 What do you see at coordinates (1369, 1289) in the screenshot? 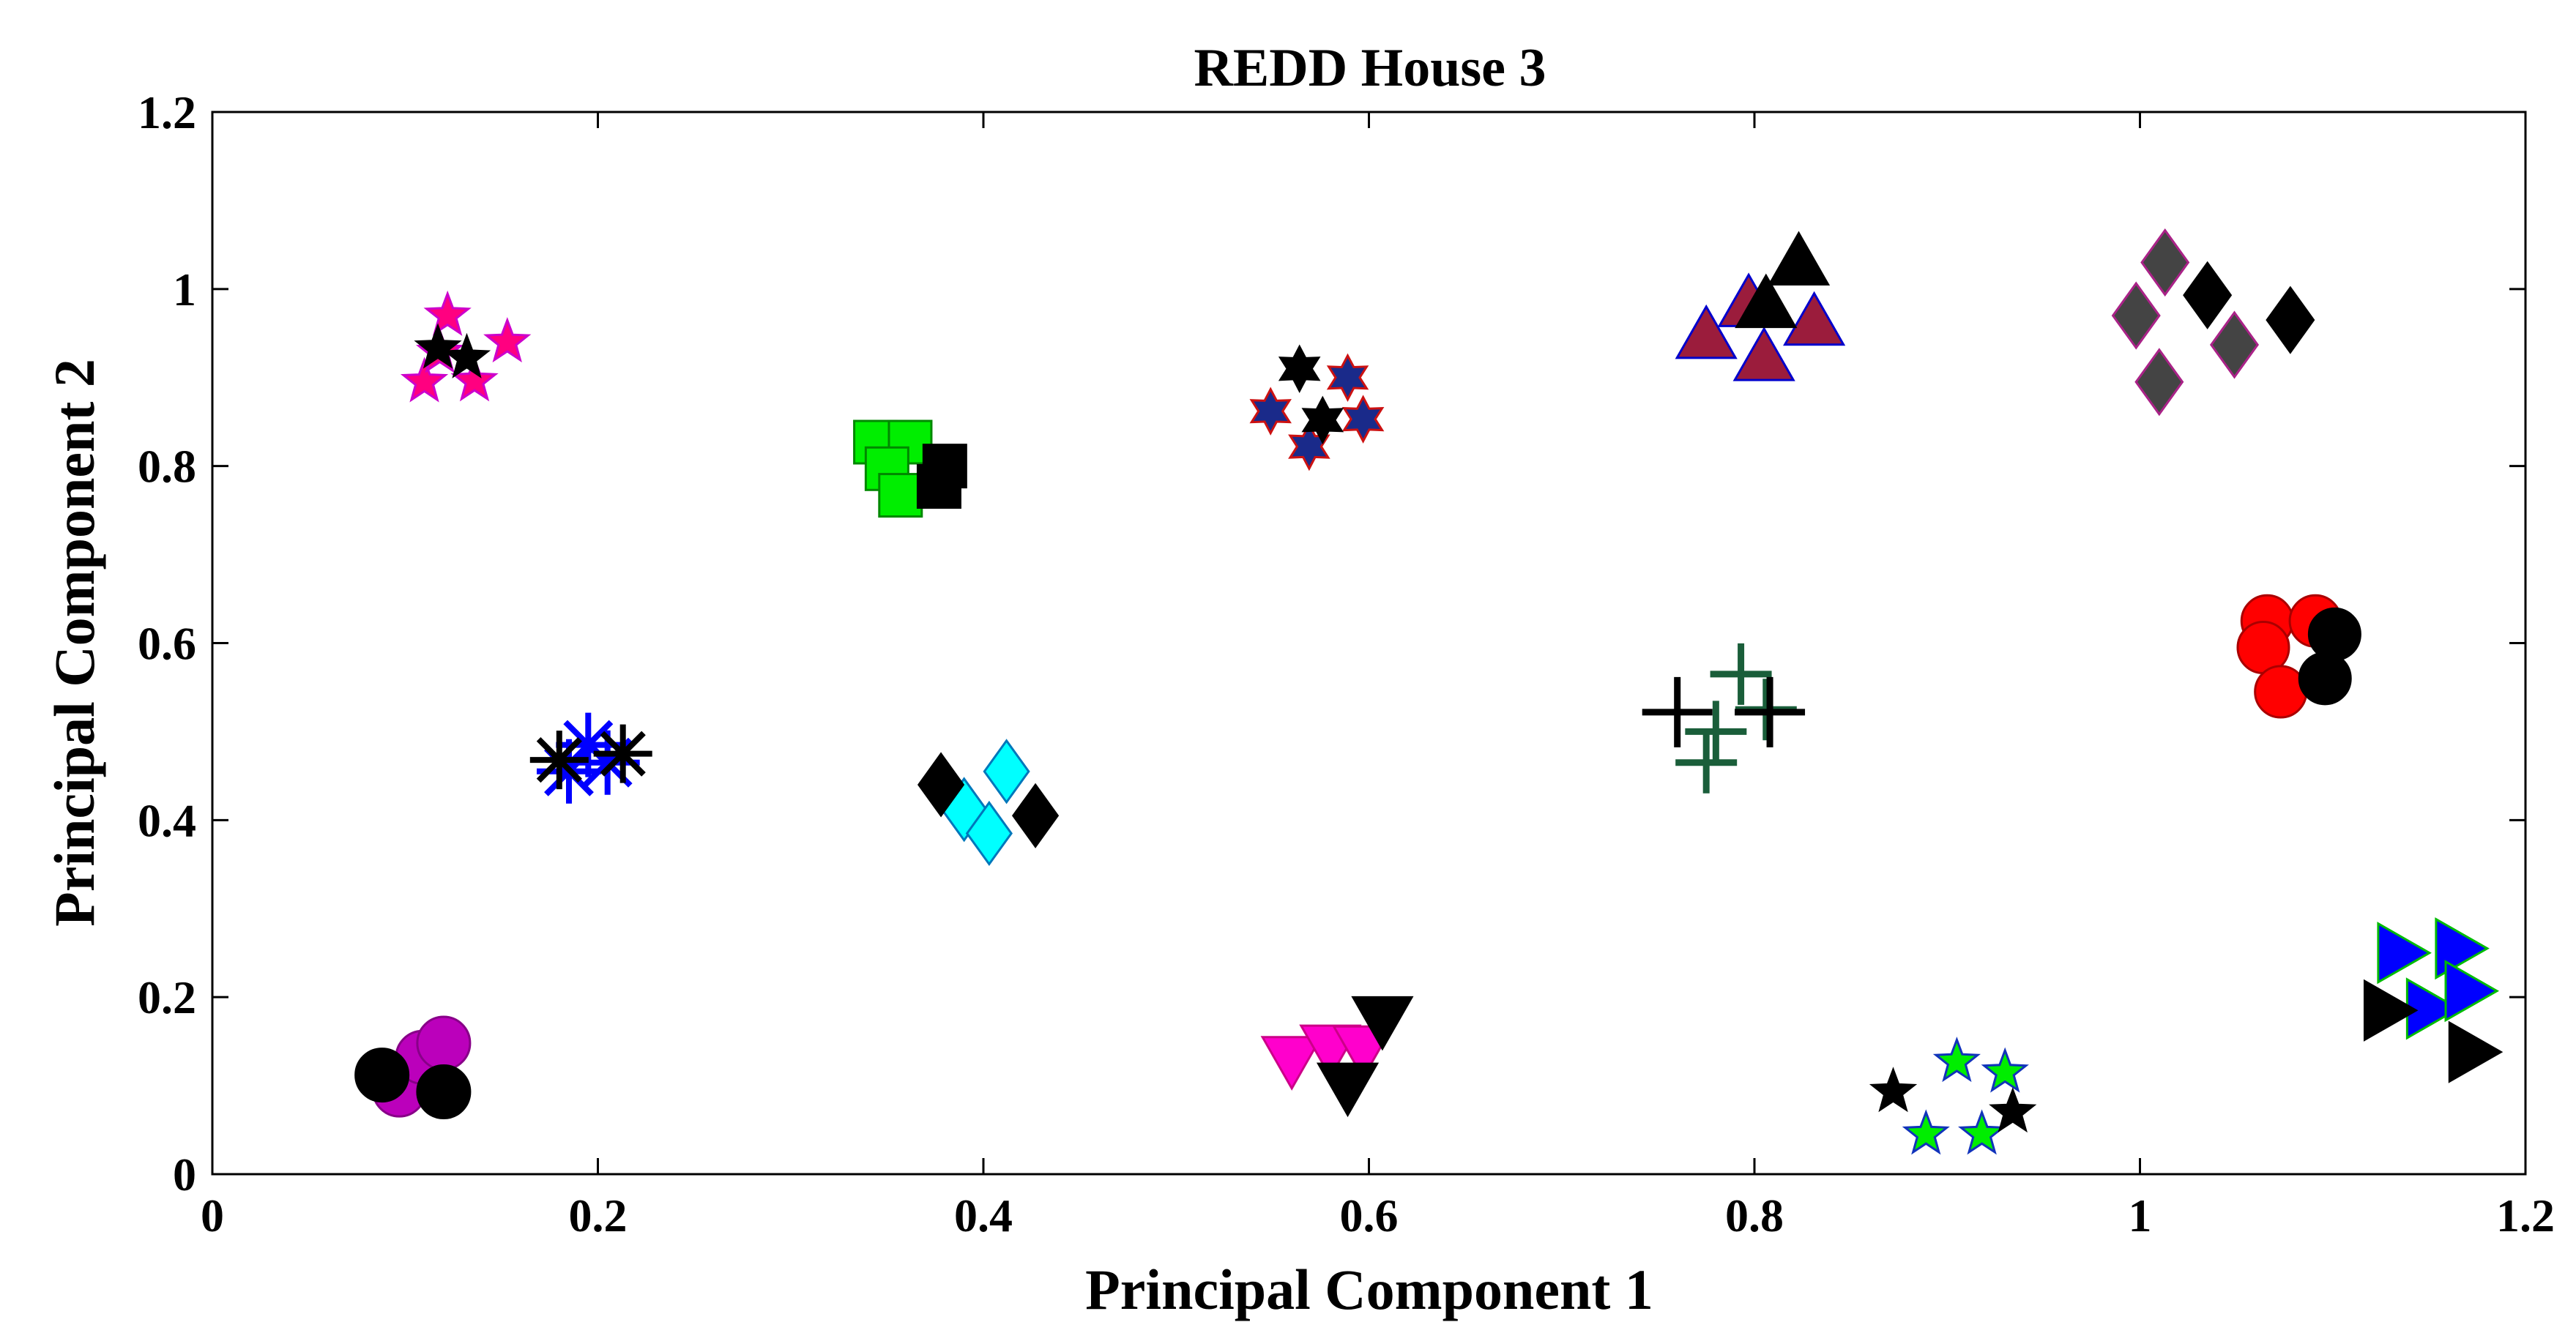
I see `x-axis-label: Principal Component 1` at bounding box center [1369, 1289].